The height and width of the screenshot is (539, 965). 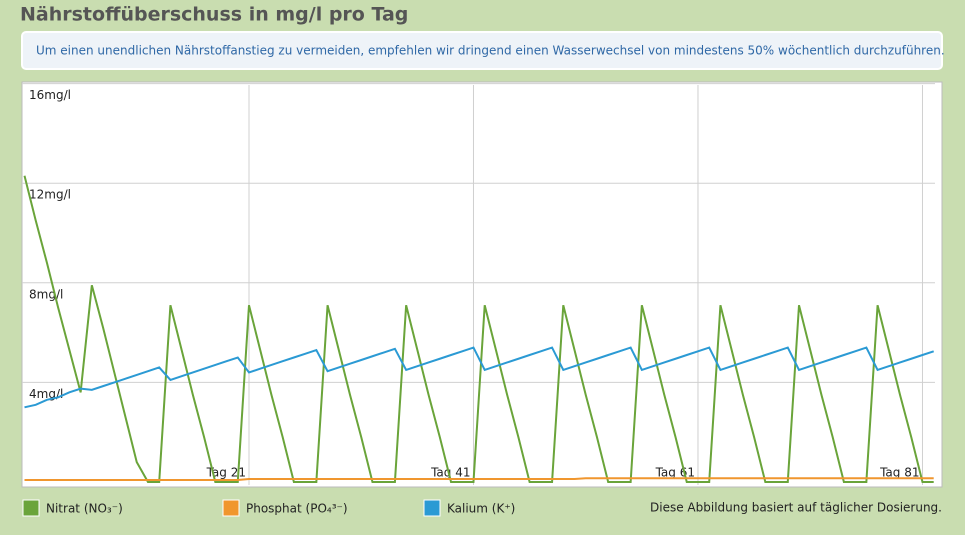 What do you see at coordinates (899, 473) in the screenshot?
I see `x-tick-label: Tag 81` at bounding box center [899, 473].